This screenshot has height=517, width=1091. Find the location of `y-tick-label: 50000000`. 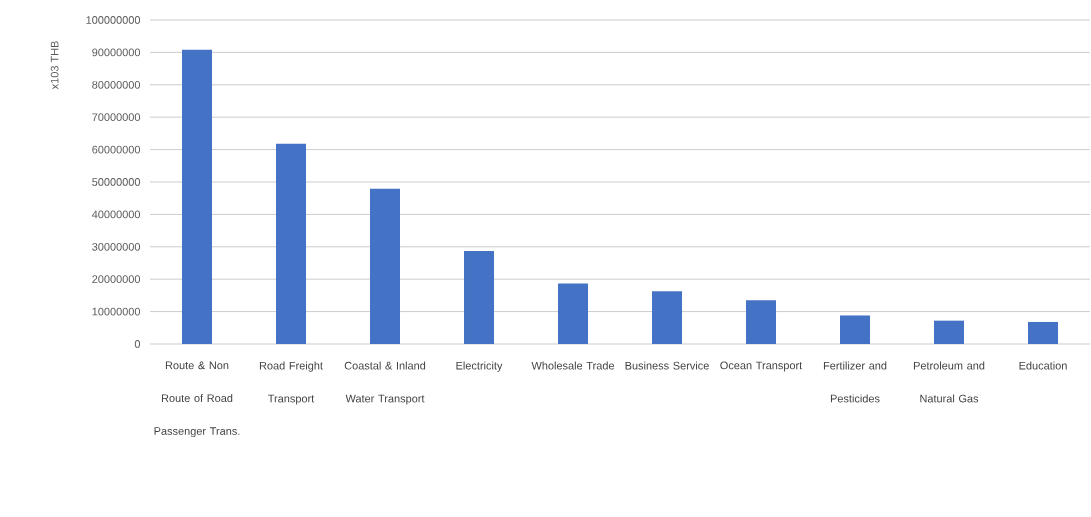

y-tick-label: 50000000 is located at coordinates (116, 182).